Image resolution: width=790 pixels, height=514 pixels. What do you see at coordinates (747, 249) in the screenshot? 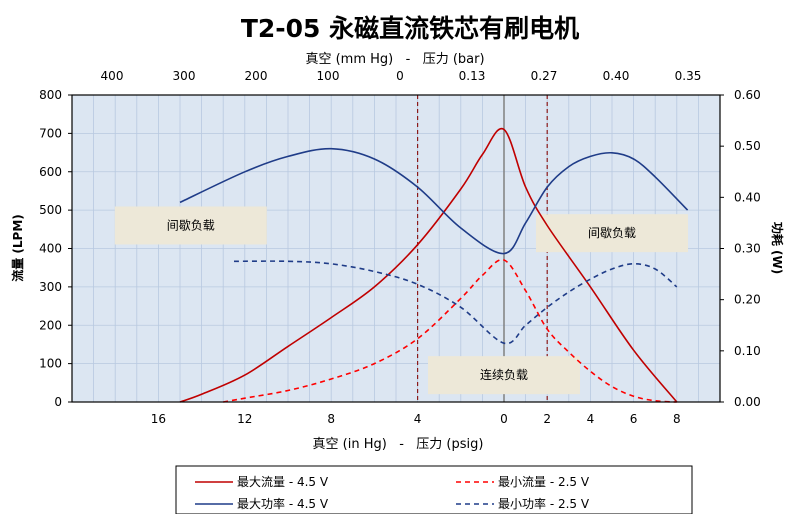
I see `y2-tick-label: 0.30` at bounding box center [747, 249].